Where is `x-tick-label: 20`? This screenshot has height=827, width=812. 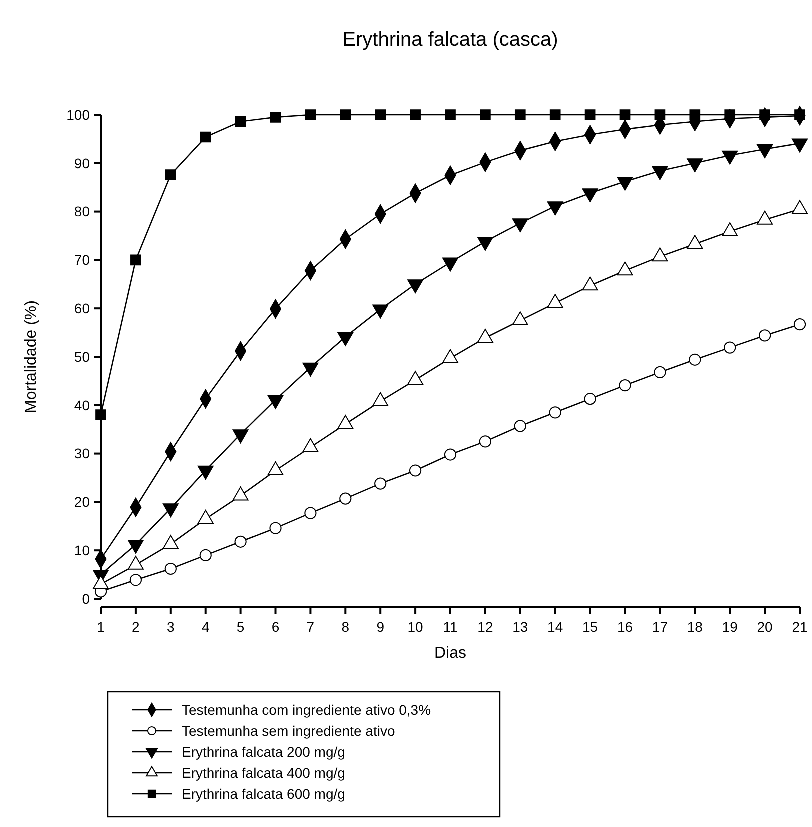 x-tick-label: 20 is located at coordinates (765, 627).